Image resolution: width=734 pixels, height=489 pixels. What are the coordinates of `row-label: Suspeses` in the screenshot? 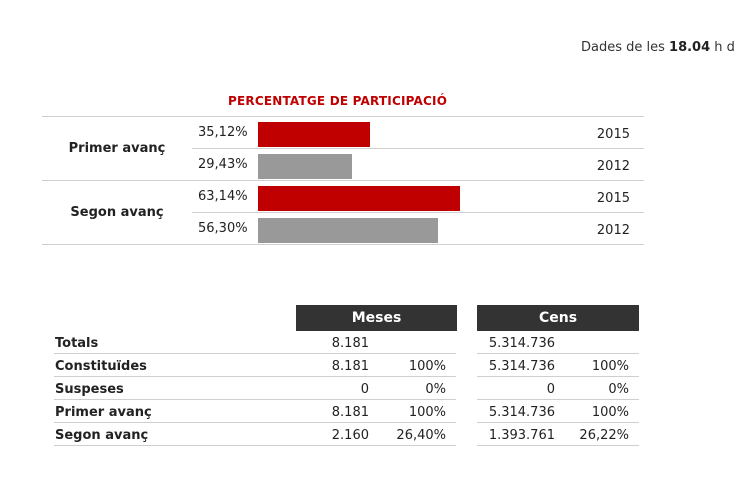 It's located at (89, 389).